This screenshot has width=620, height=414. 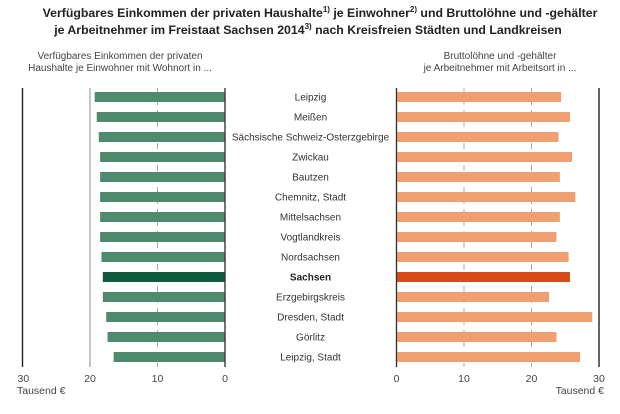 What do you see at coordinates (310, 178) in the screenshot?
I see `category-label: Bautzen` at bounding box center [310, 178].